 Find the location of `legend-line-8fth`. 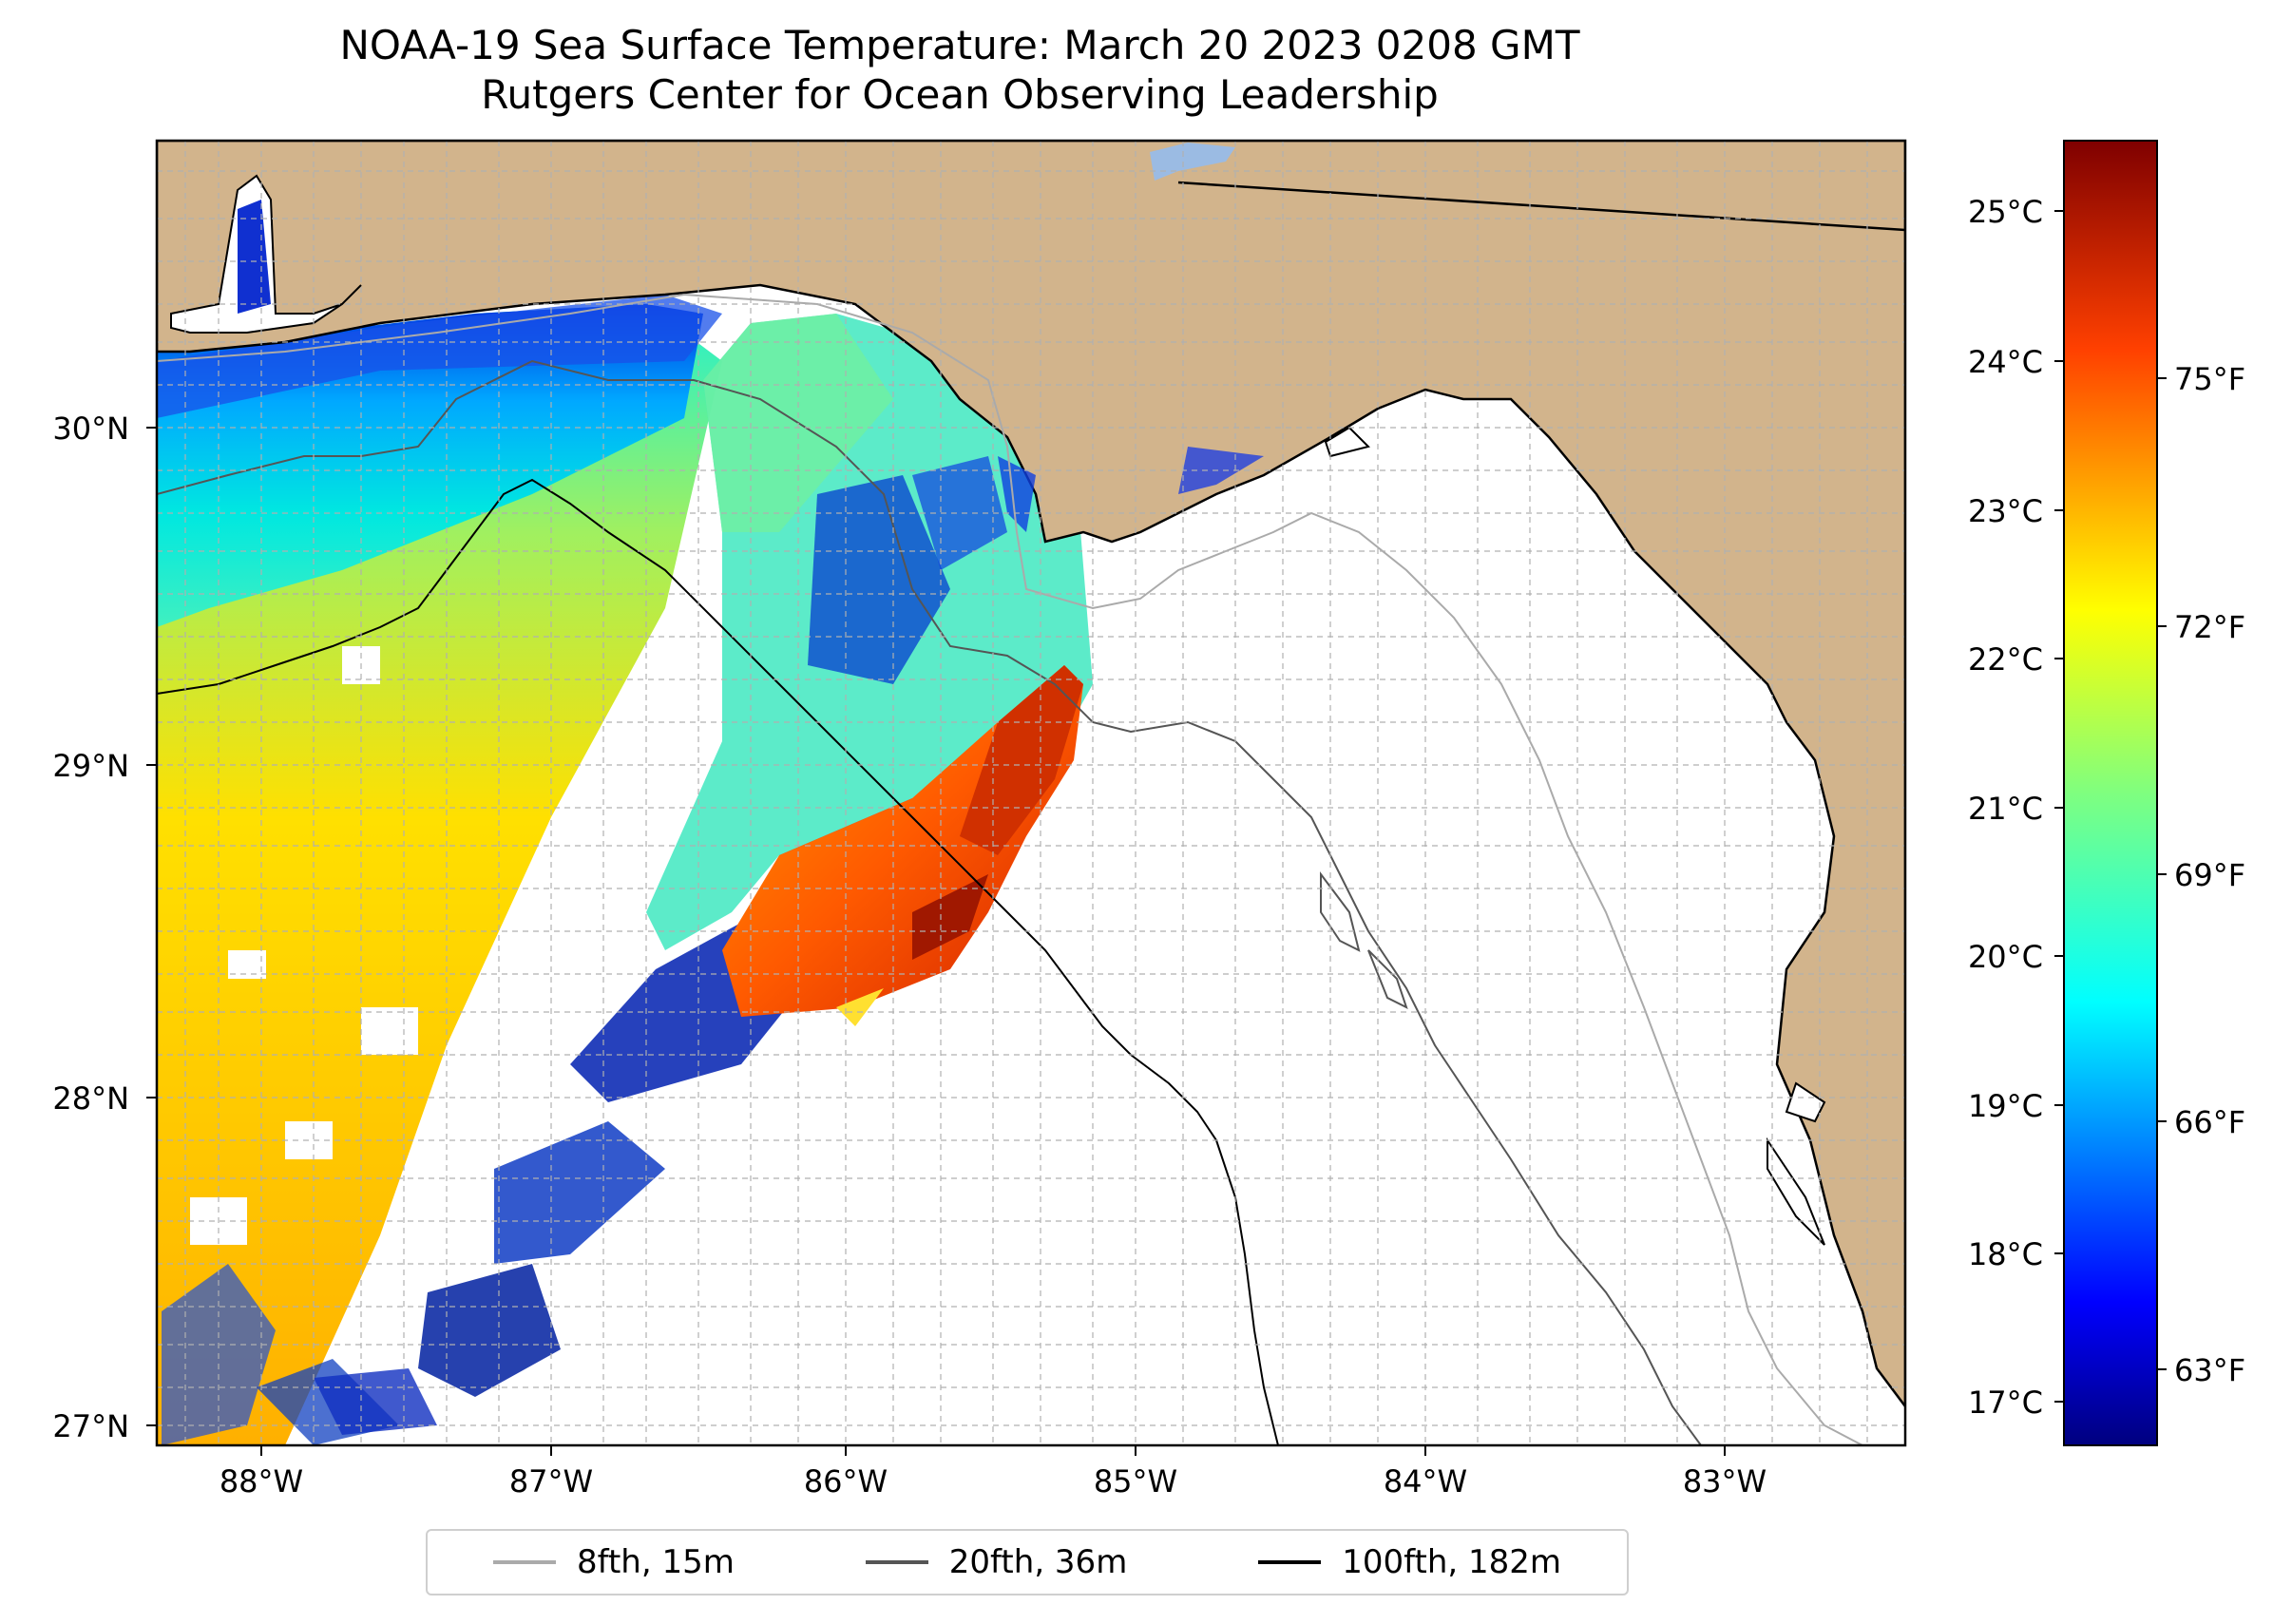

legend-line-8fth is located at coordinates (524, 1562).